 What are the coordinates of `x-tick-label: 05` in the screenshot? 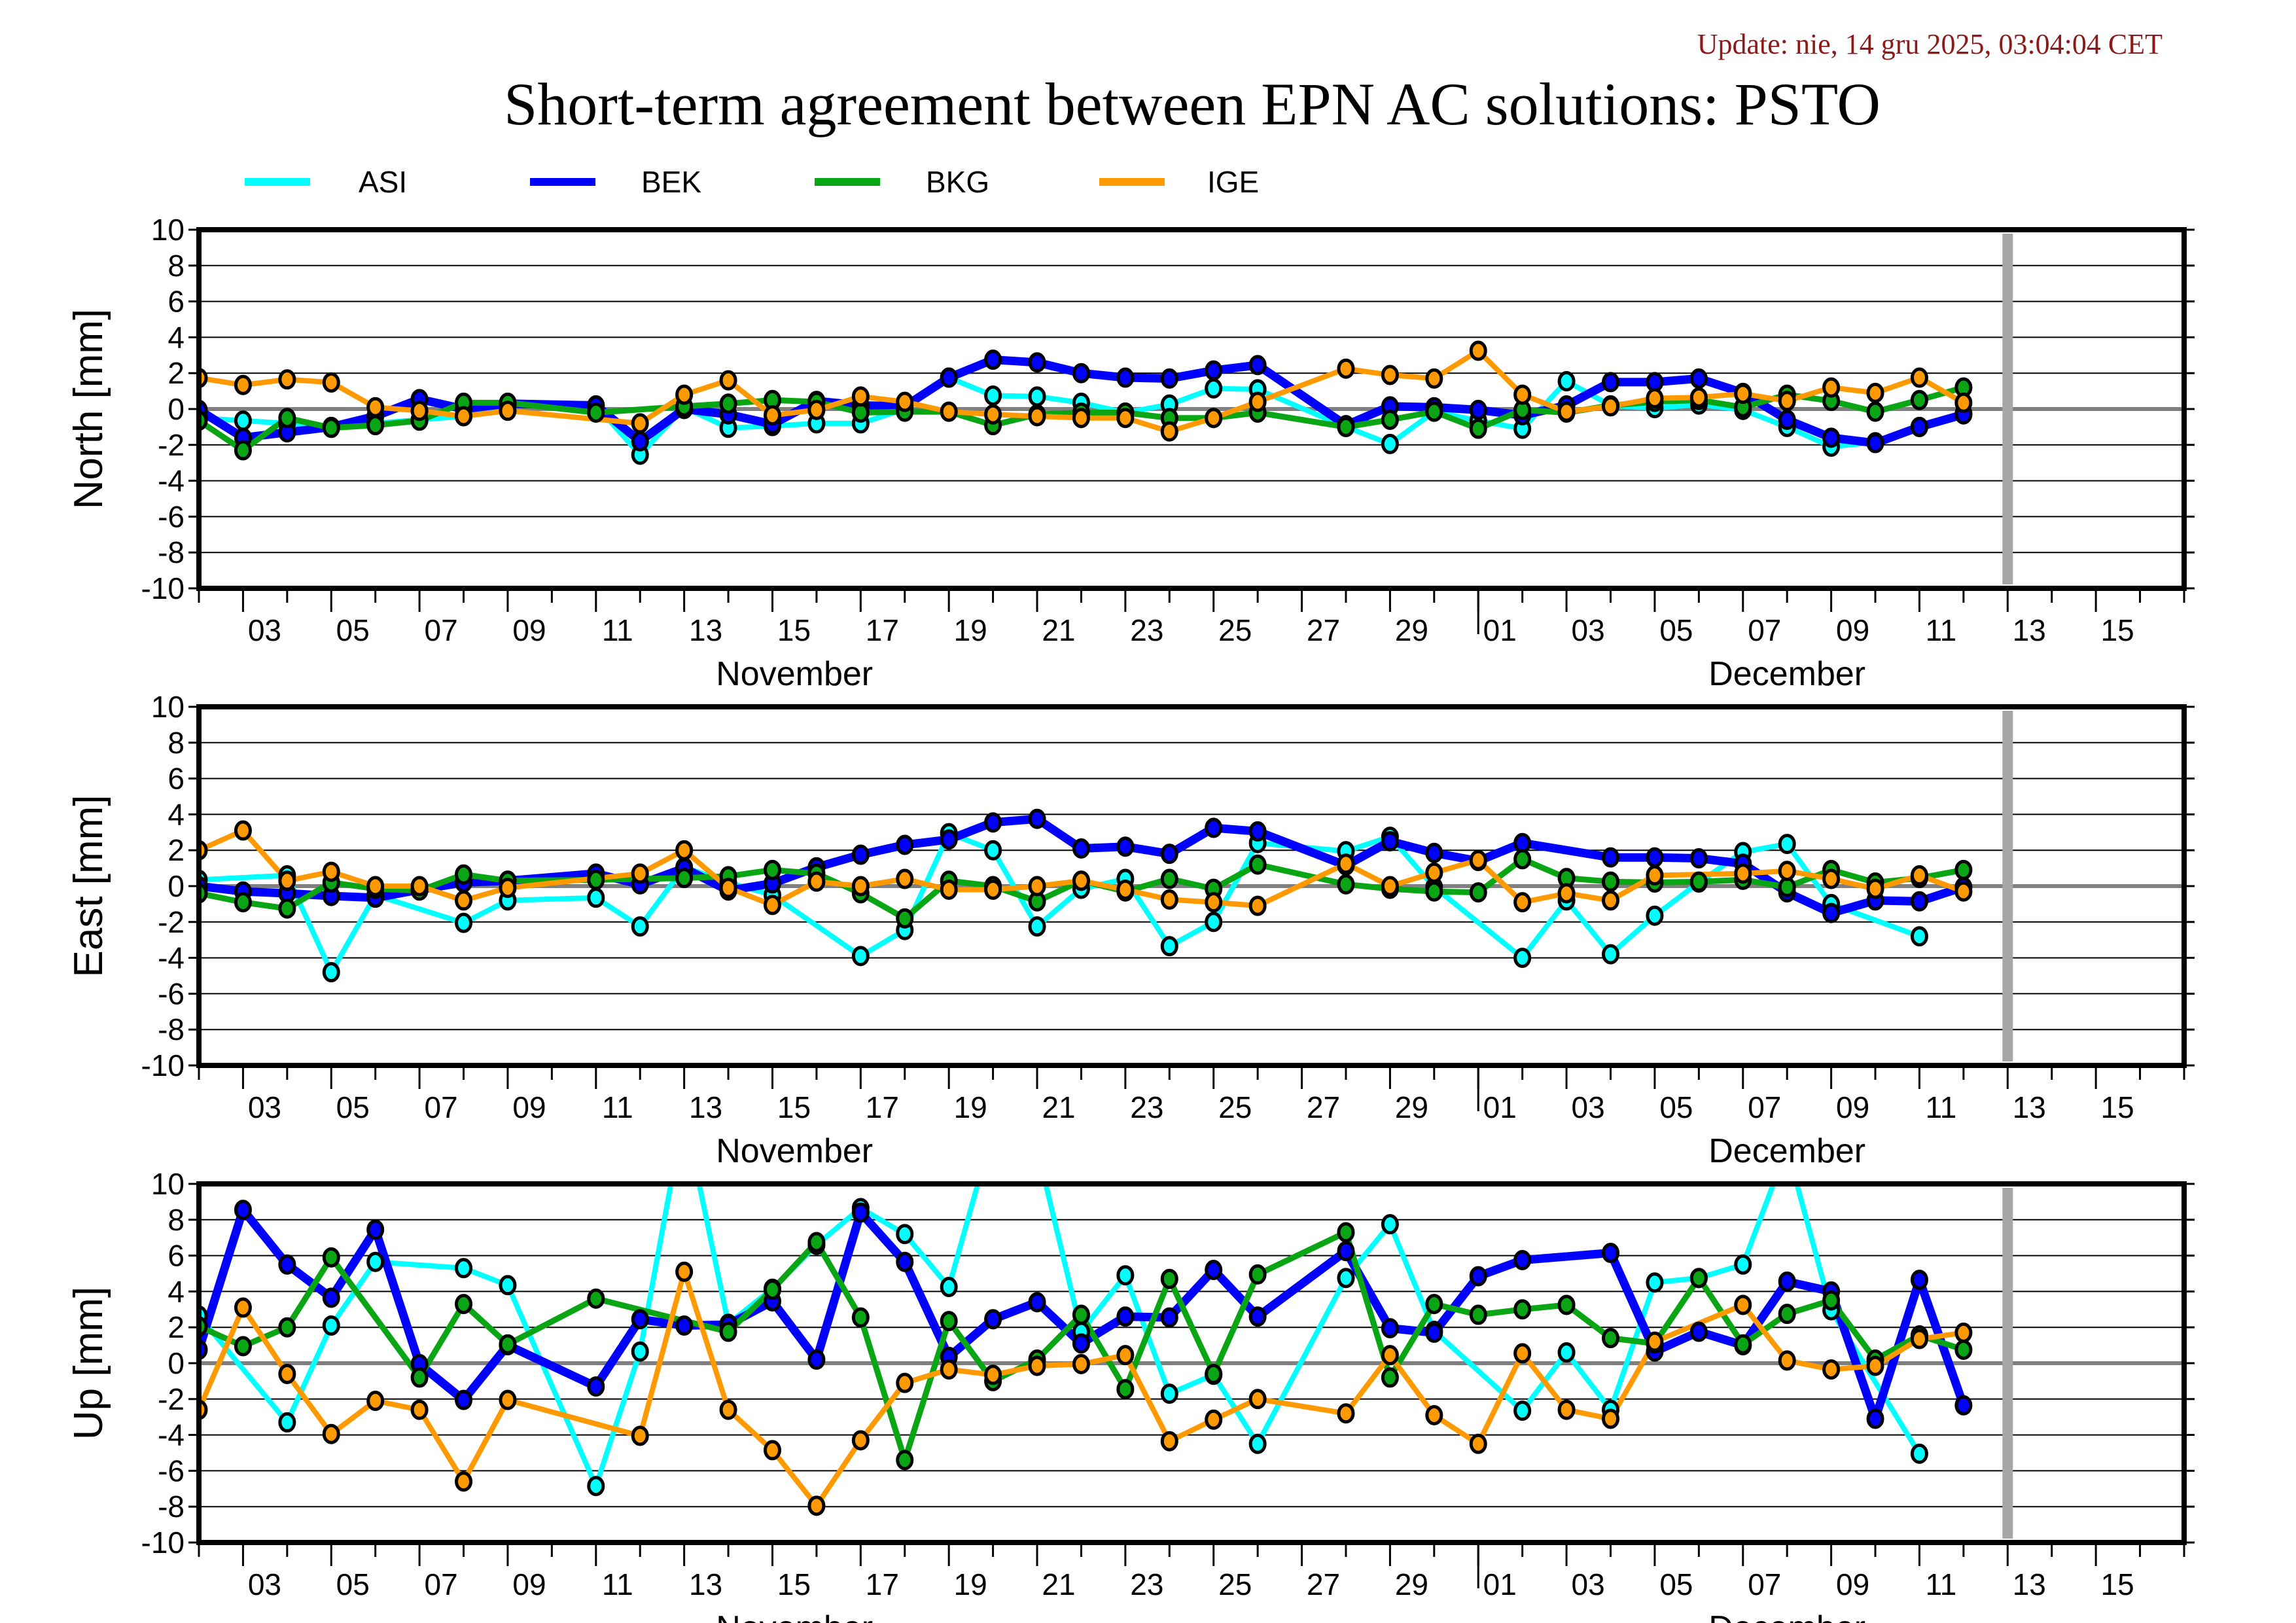 It's located at (353, 1107).